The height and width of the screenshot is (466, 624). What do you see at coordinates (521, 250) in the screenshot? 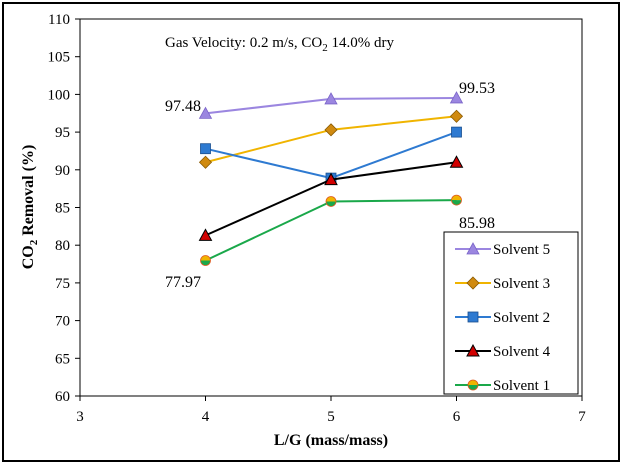
I see `legend-label: Solvent 5` at bounding box center [521, 250].